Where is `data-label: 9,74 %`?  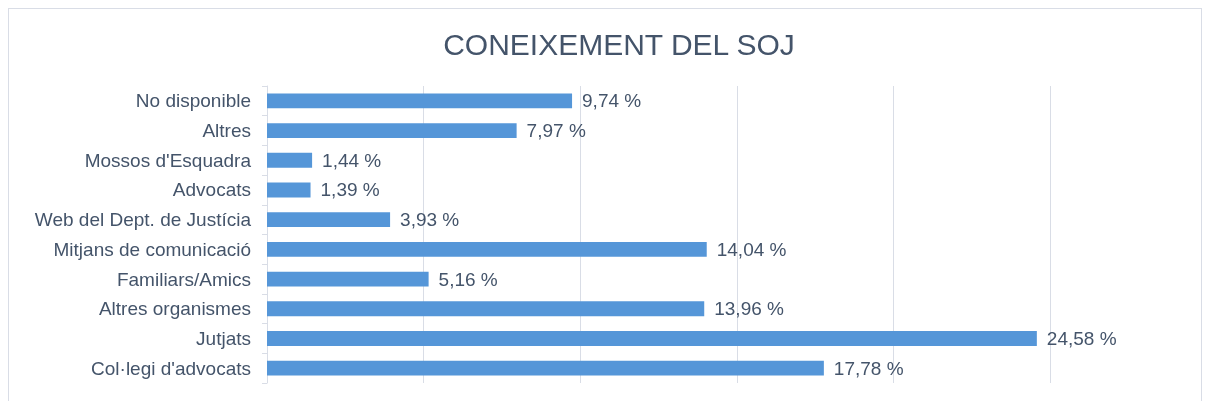 data-label: 9,74 % is located at coordinates (612, 101).